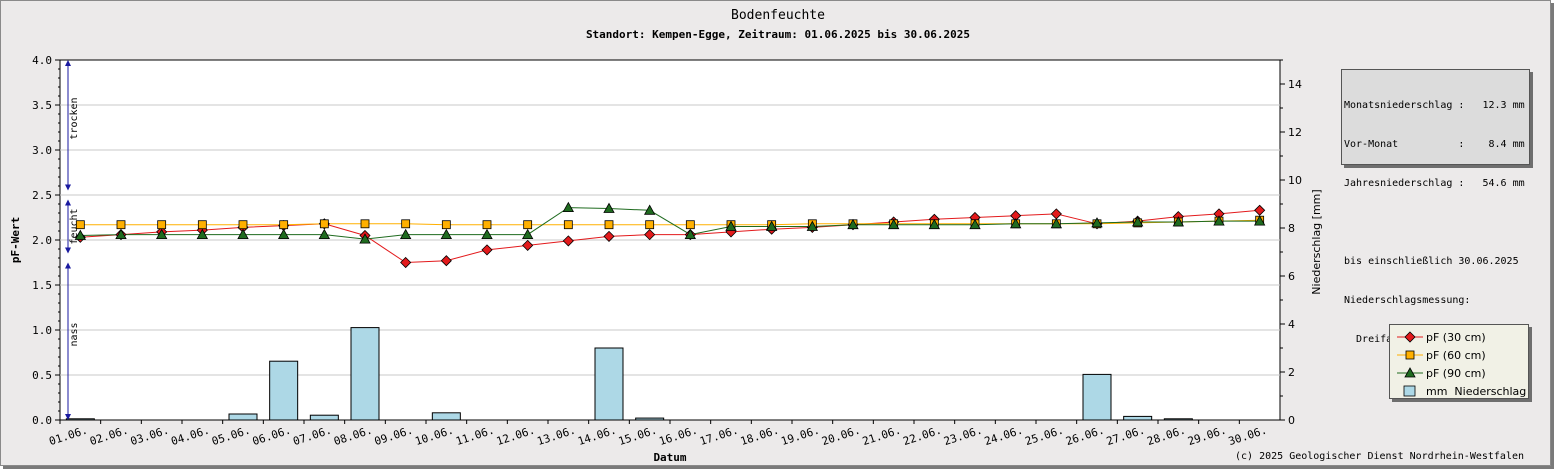 The height and width of the screenshot is (470, 1555). Describe the element at coordinates (74, 118) in the screenshot. I see `zone-label: trocken` at that location.